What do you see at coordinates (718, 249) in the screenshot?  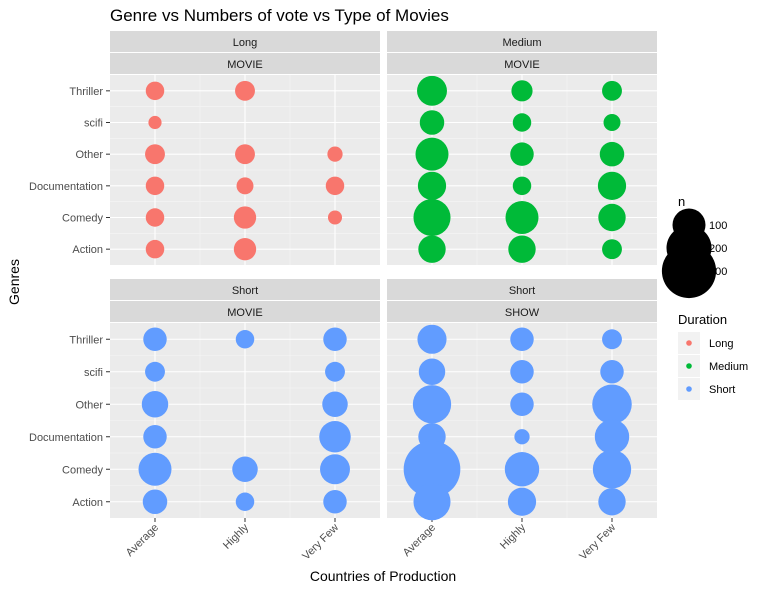 I see `size-legend-label: 200` at bounding box center [718, 249].